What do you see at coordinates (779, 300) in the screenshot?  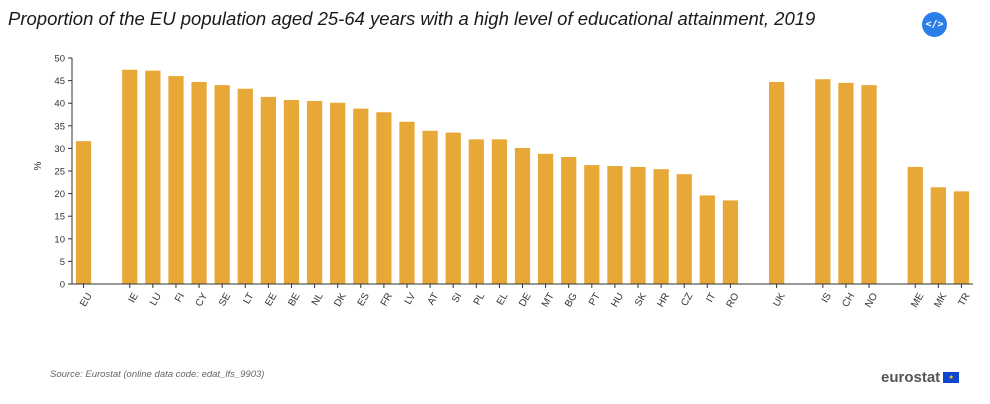 I see `x-tick-label: UK` at bounding box center [779, 300].